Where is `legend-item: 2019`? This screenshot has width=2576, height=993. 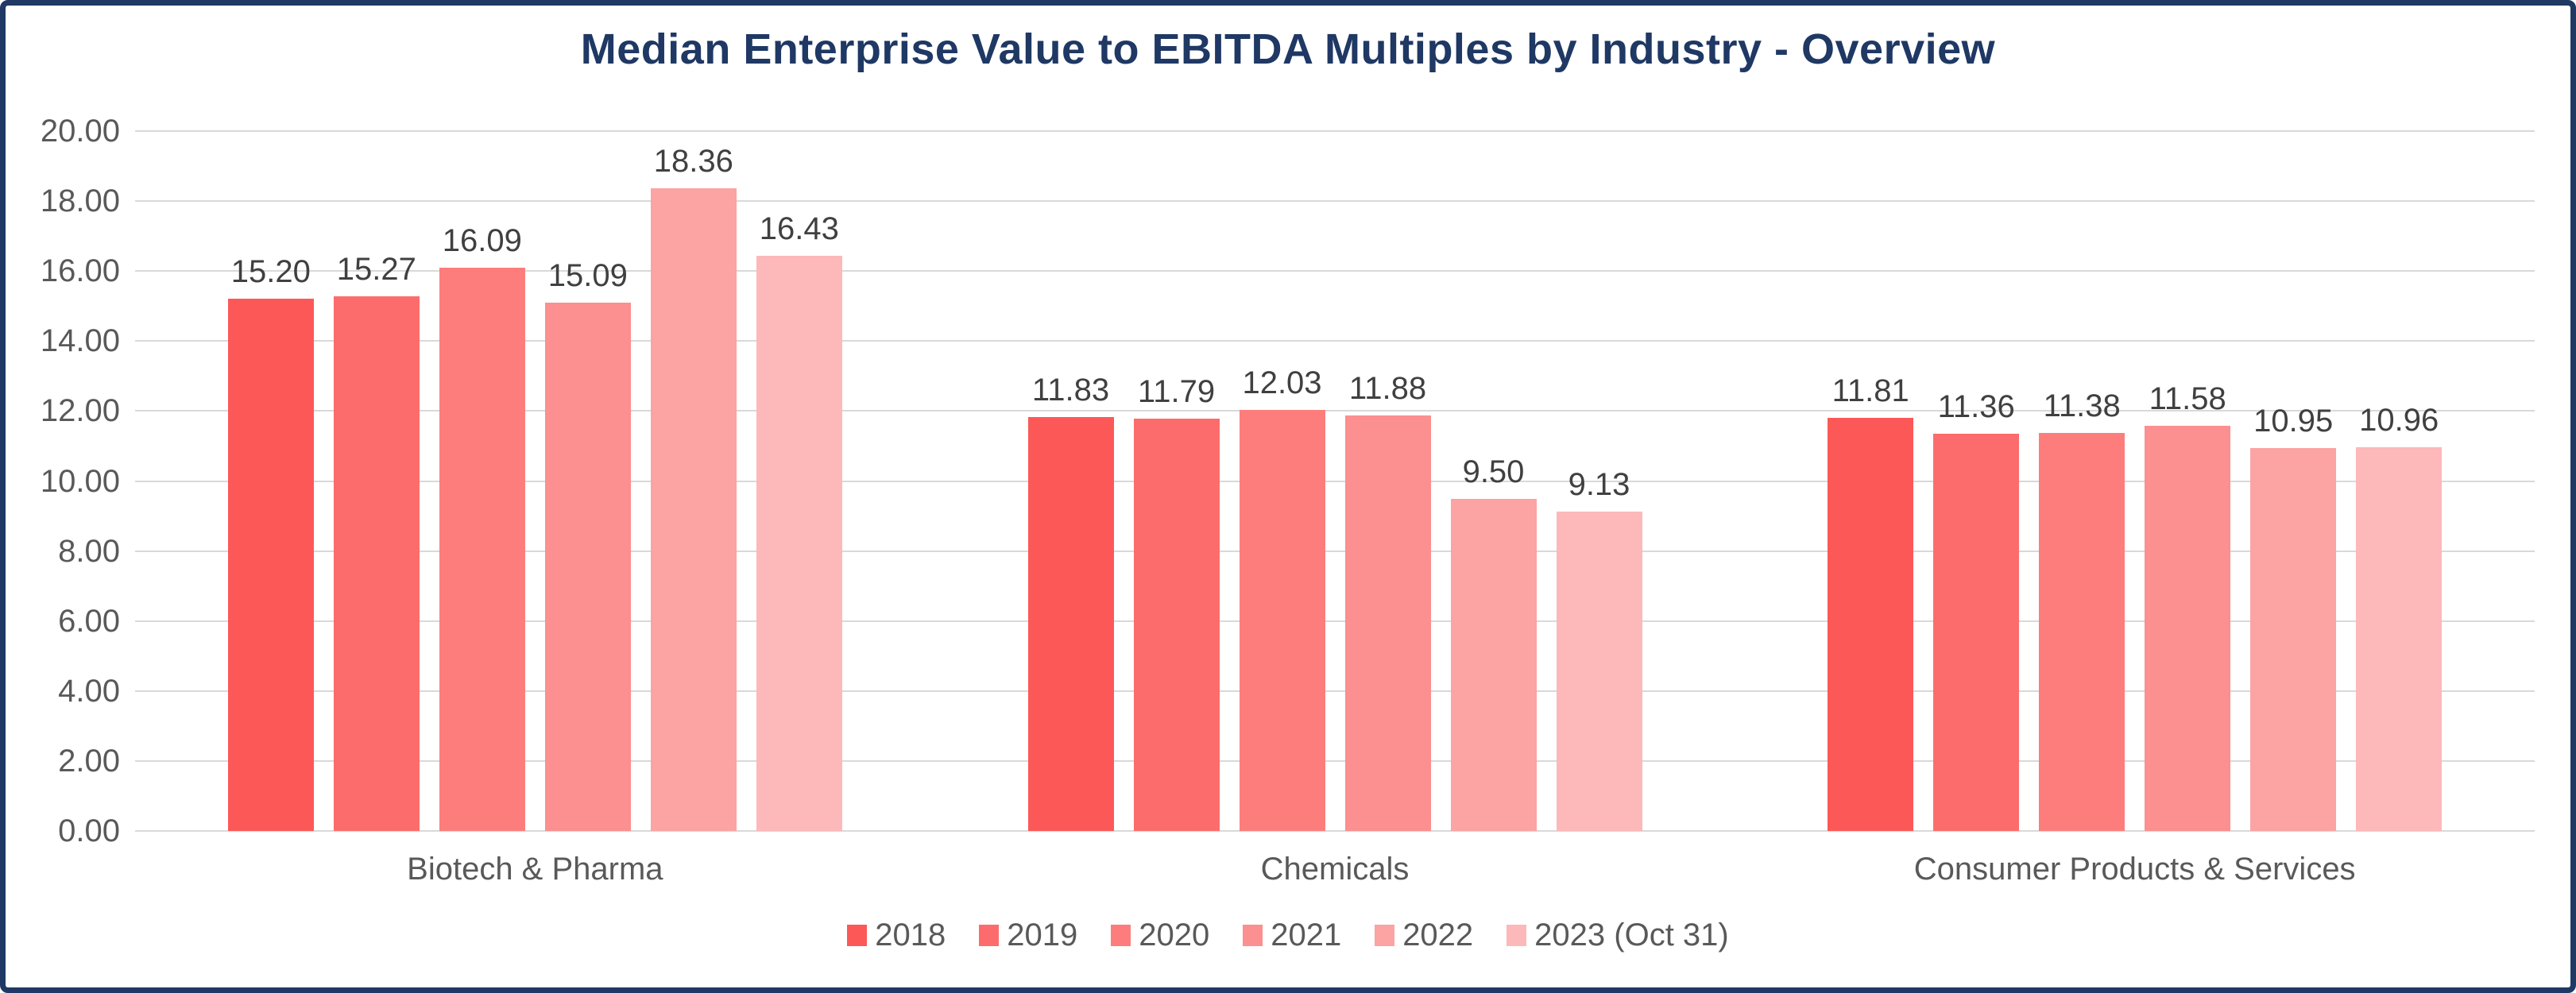
legend-item: 2019 is located at coordinates (1028, 935).